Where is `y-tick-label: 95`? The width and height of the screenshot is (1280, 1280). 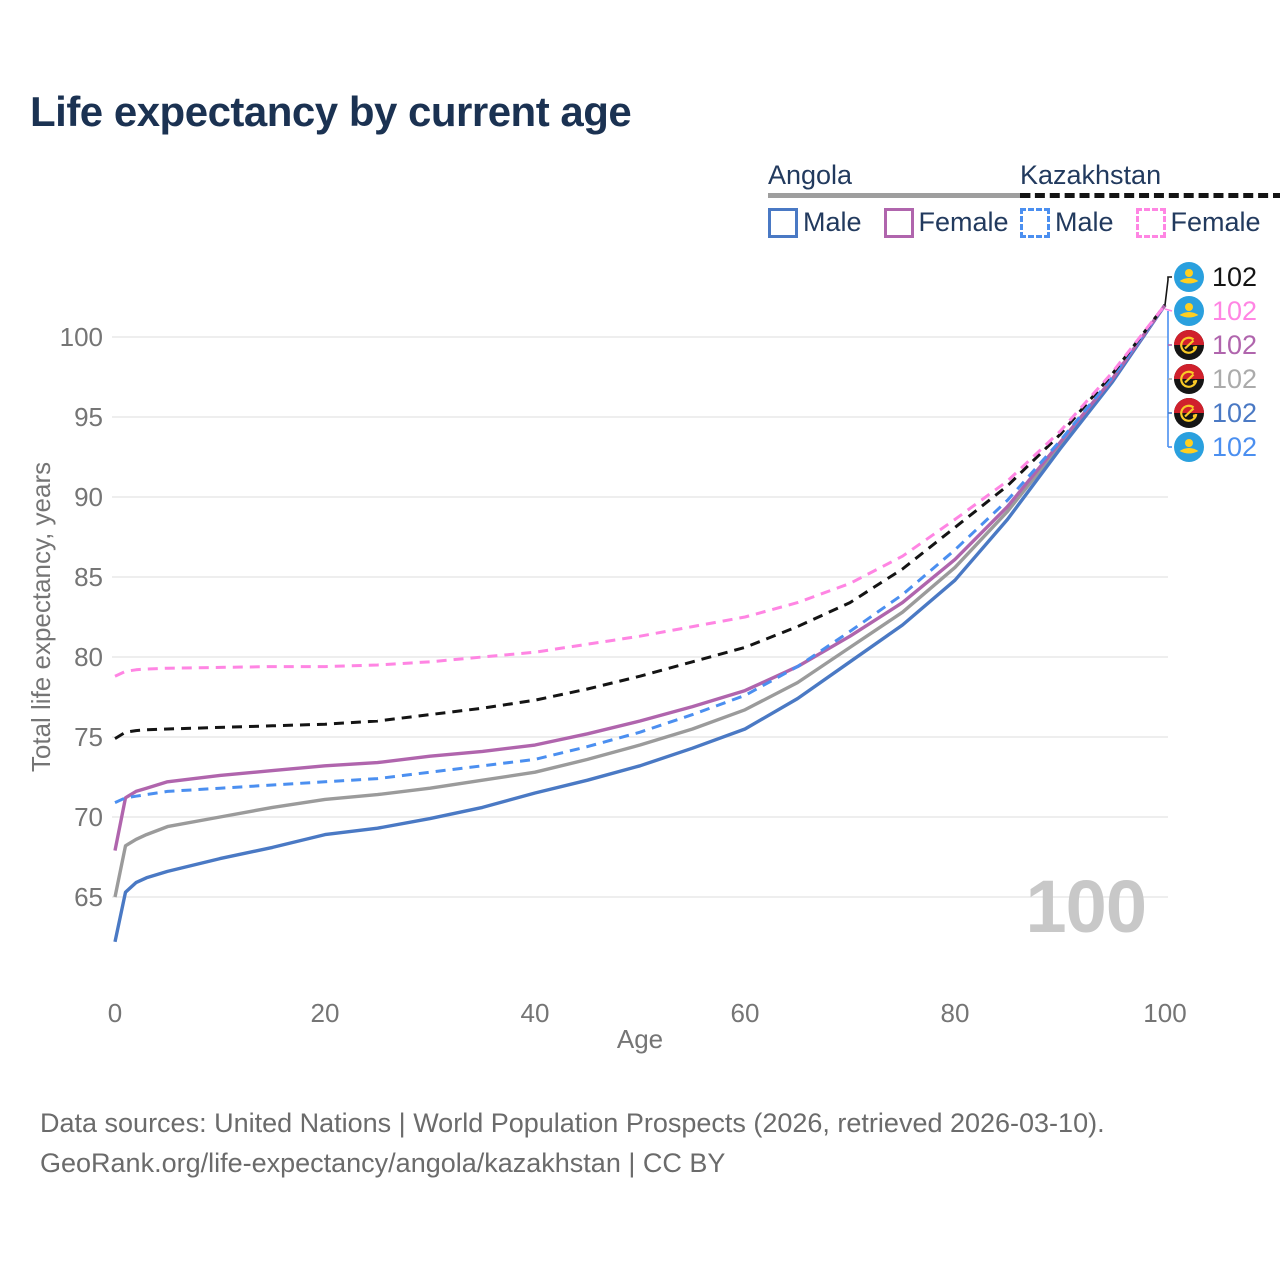 y-tick-label: 95 is located at coordinates (88, 417).